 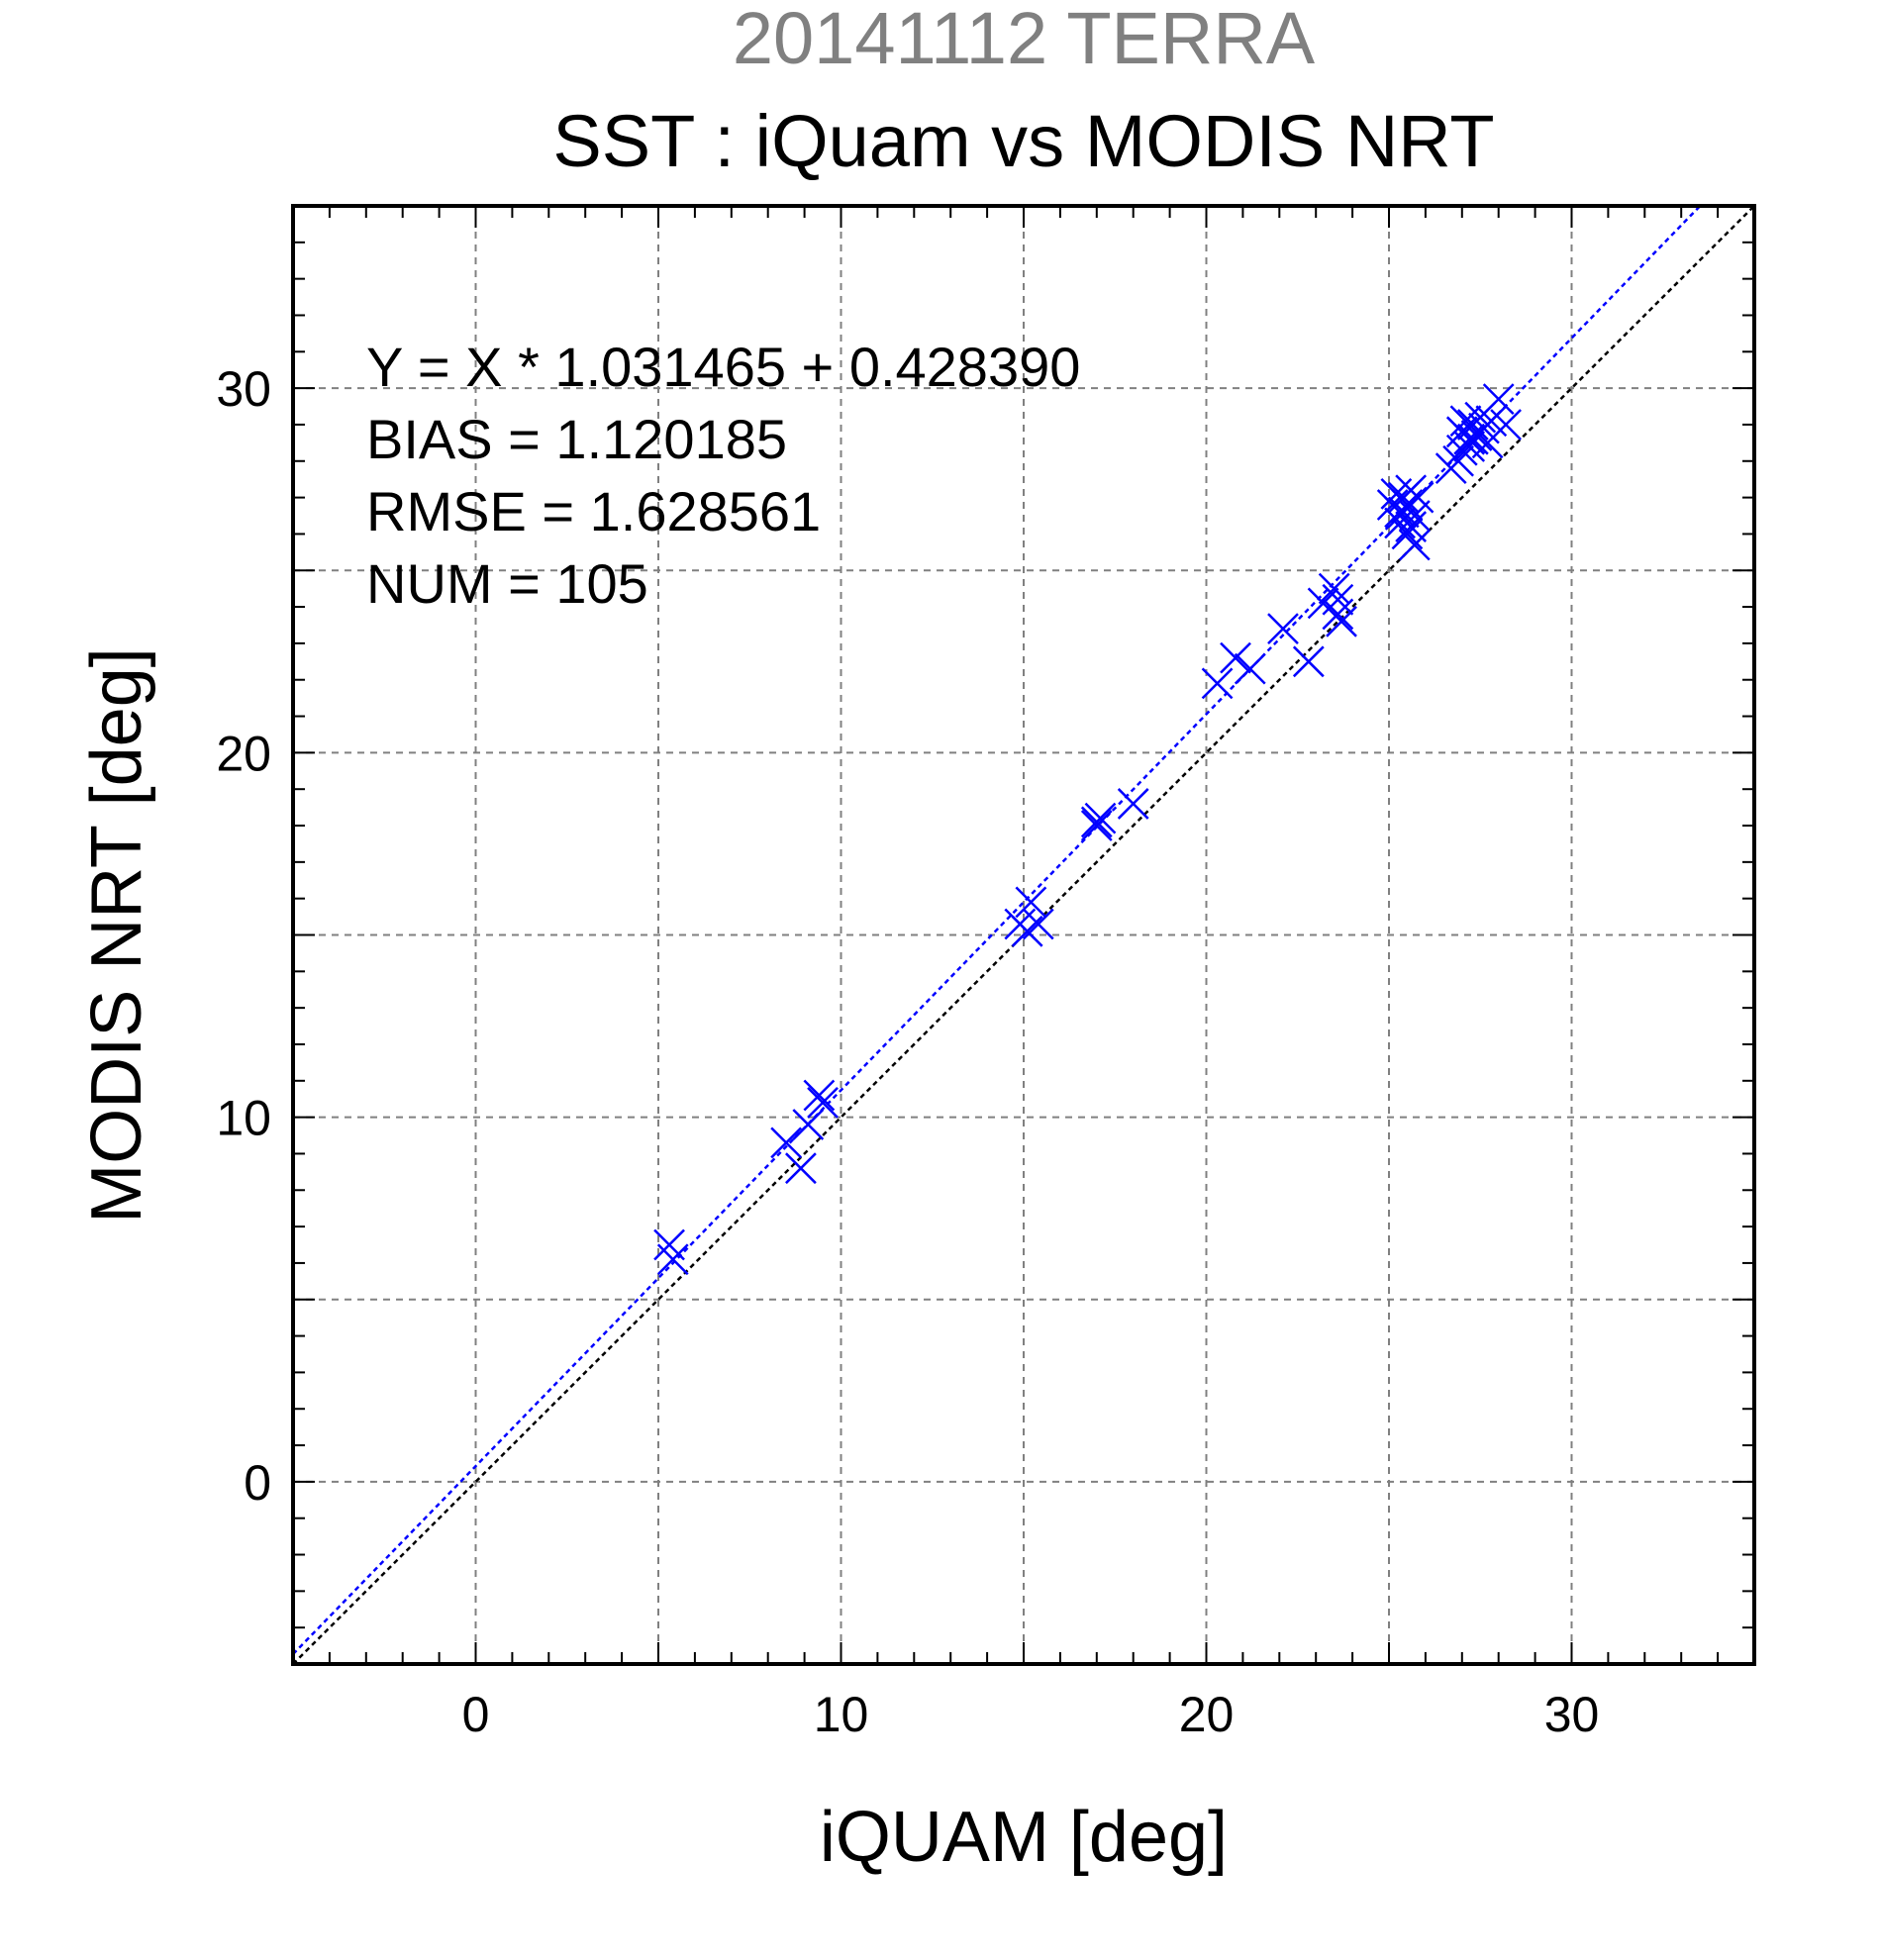 I want to click on x-tick-label: 30, so click(x=1572, y=1714).